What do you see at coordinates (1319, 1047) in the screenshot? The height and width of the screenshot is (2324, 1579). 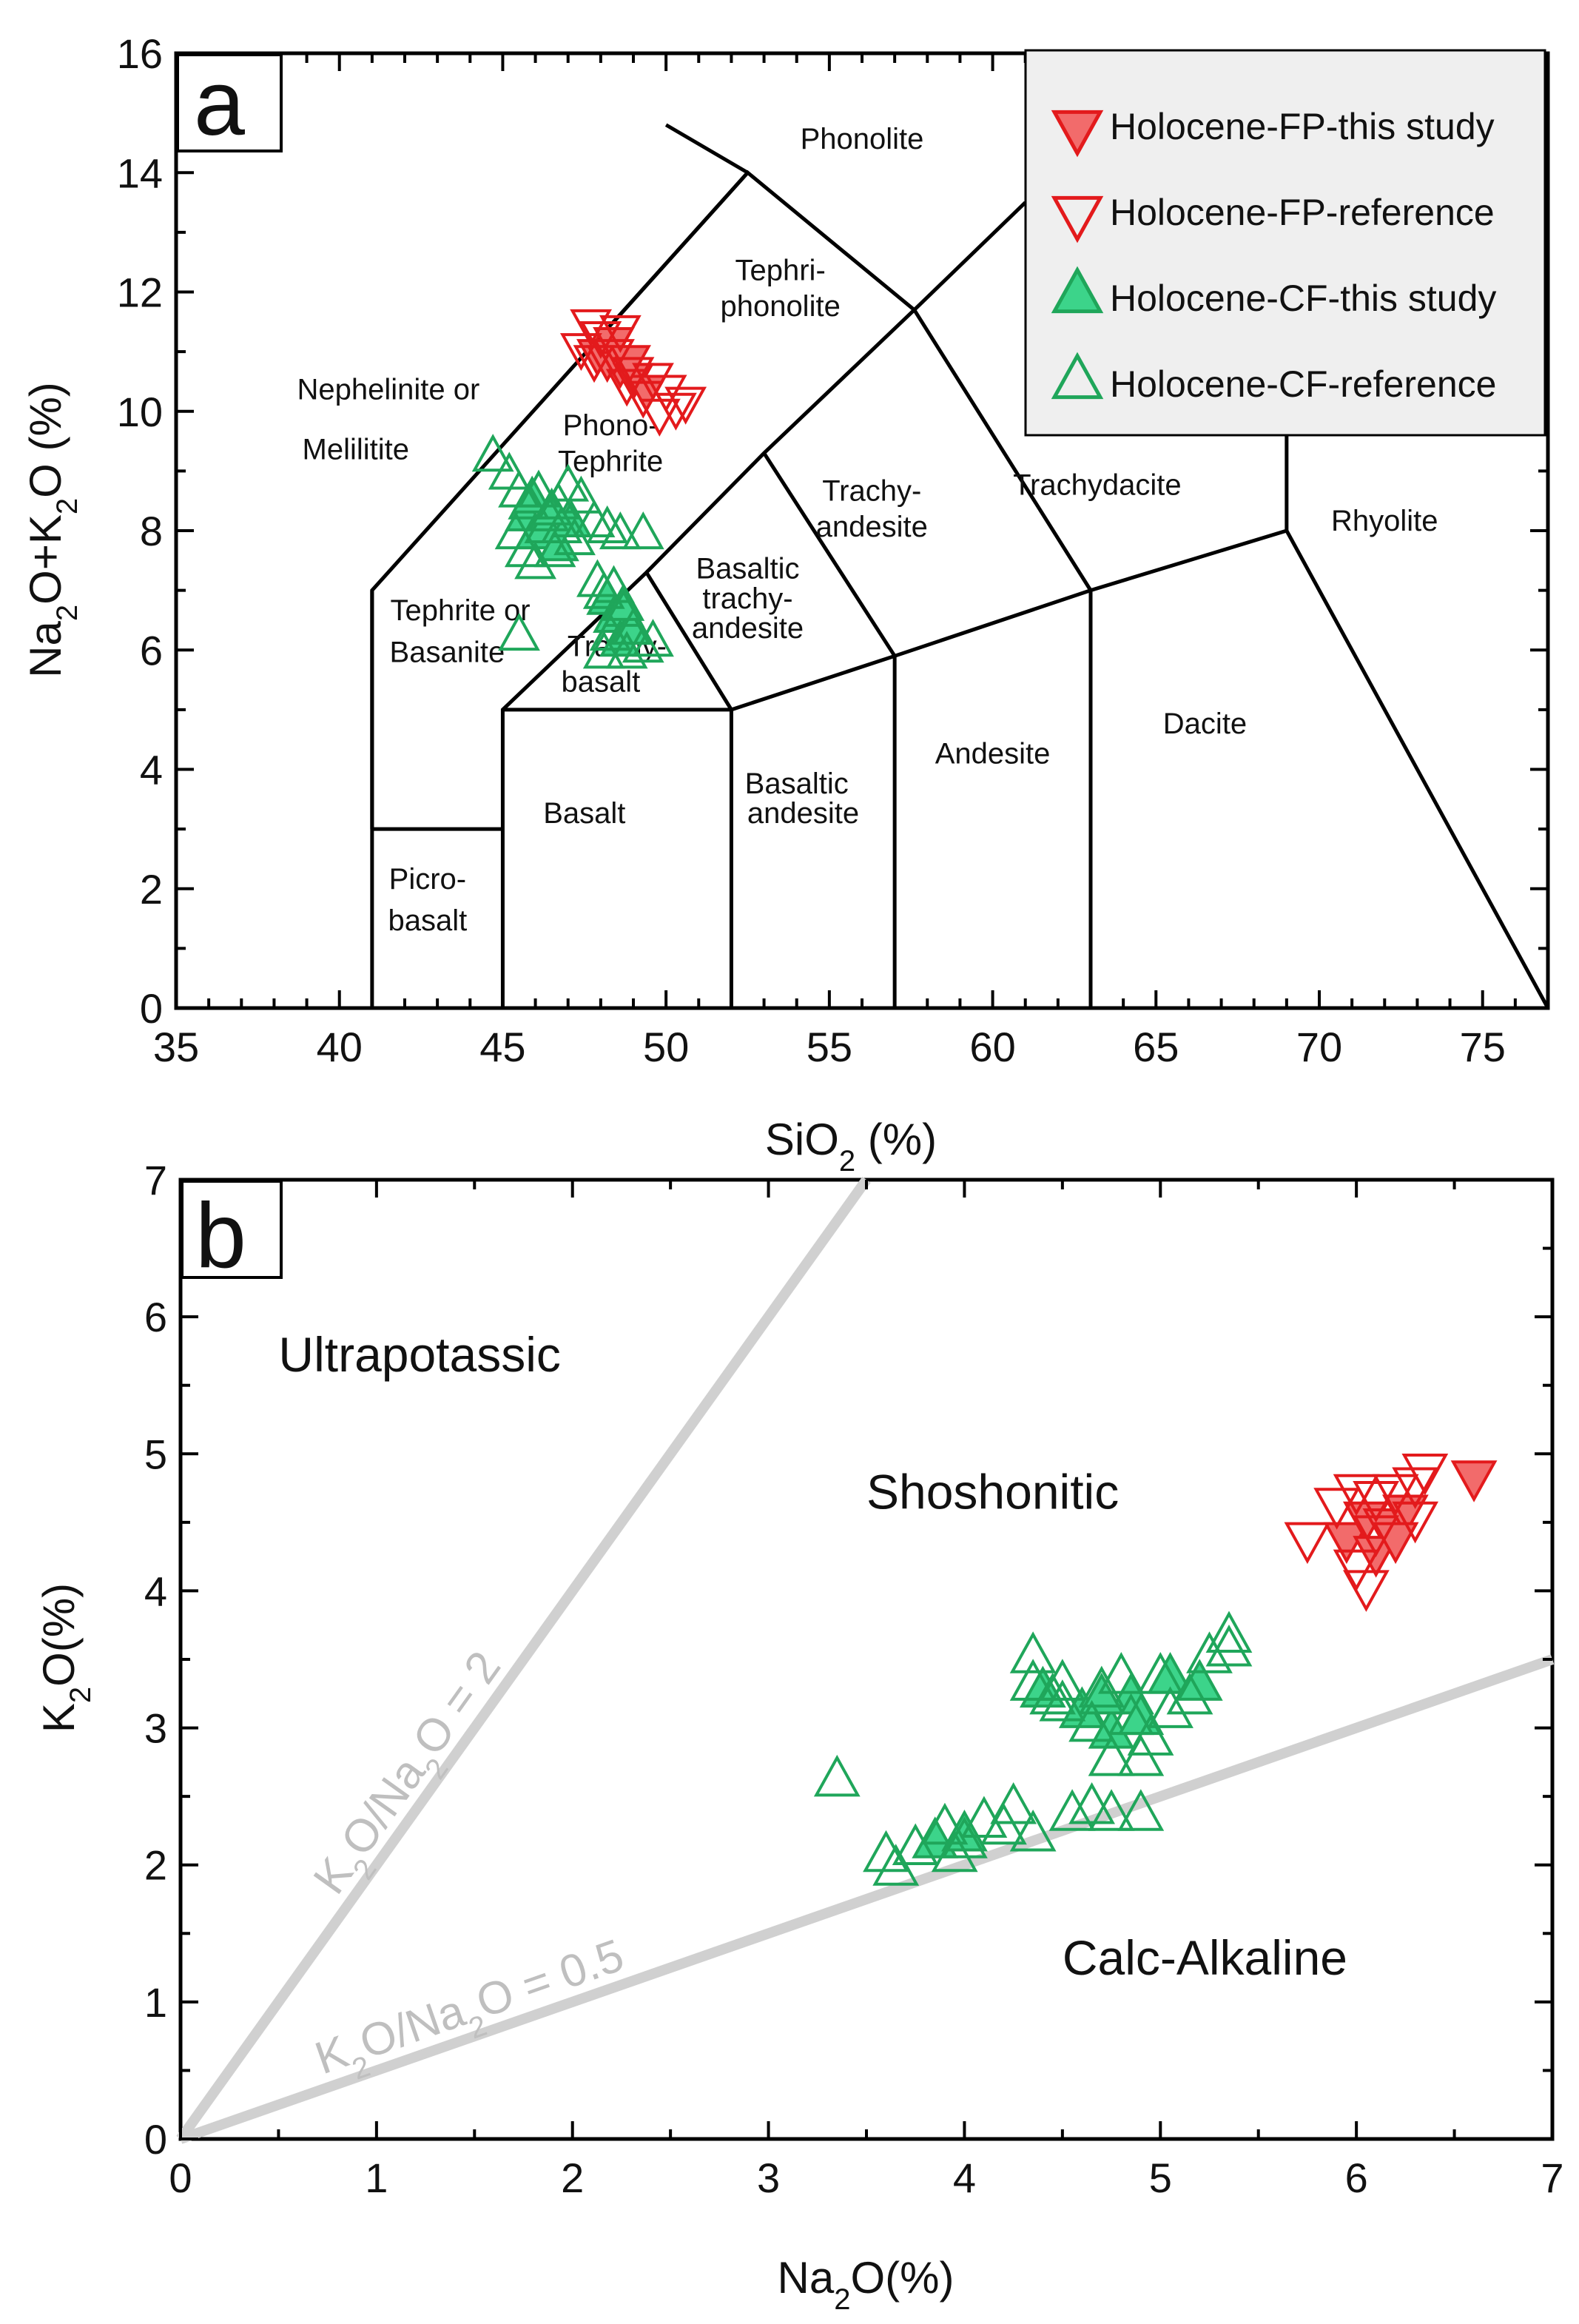 I see `x-tick-label-a: 70` at bounding box center [1319, 1047].